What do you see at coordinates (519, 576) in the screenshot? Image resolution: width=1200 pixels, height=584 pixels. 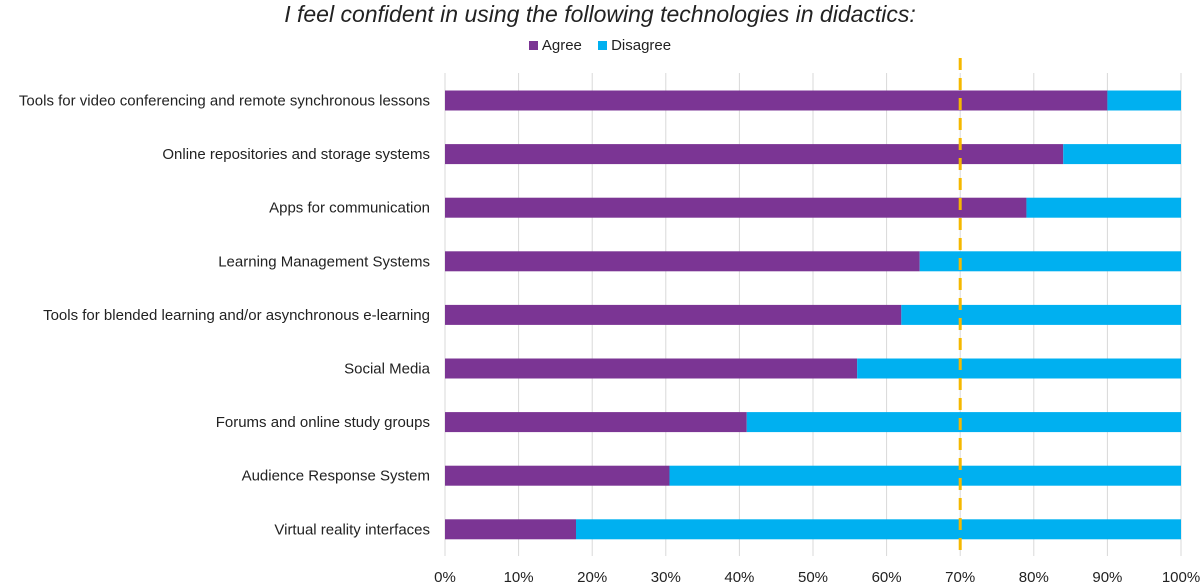 I see `x-tick-label: 10%` at bounding box center [519, 576].